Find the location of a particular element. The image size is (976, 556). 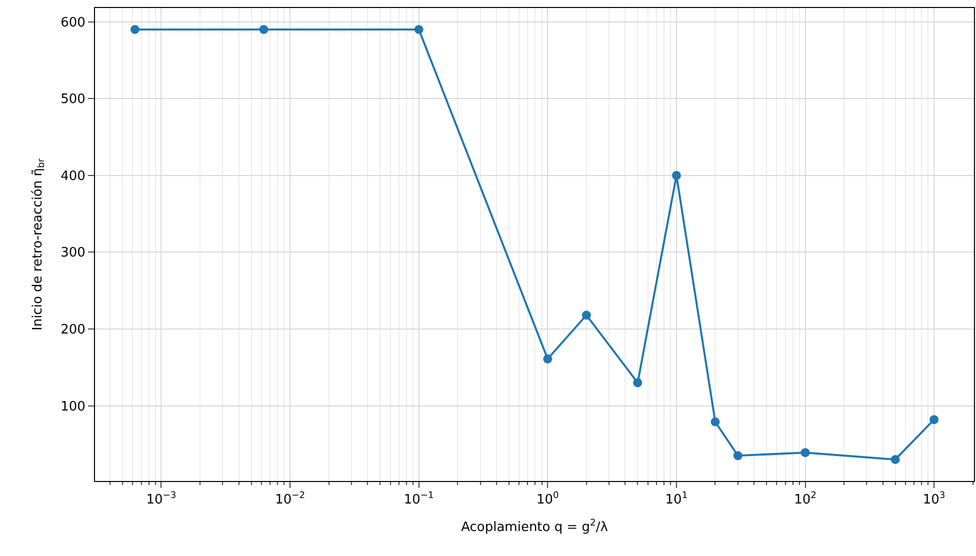

x-tick-label: 10$^{3}$ is located at coordinates (934, 499).